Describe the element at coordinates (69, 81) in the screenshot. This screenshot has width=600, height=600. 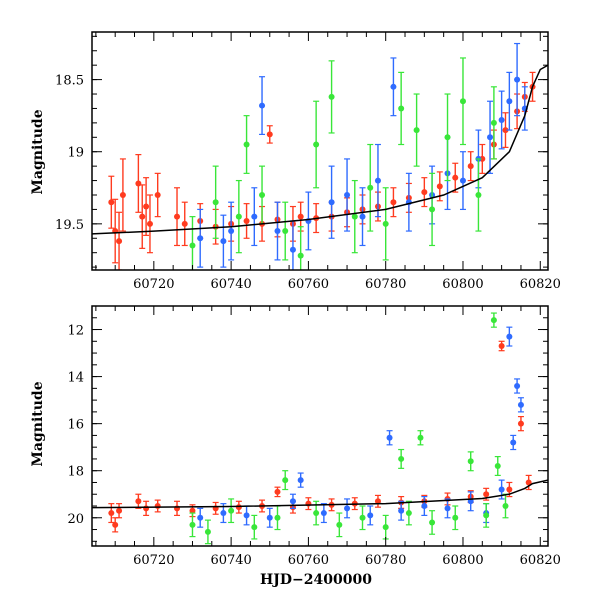
I see `y-tick-label: 18.5` at that location.